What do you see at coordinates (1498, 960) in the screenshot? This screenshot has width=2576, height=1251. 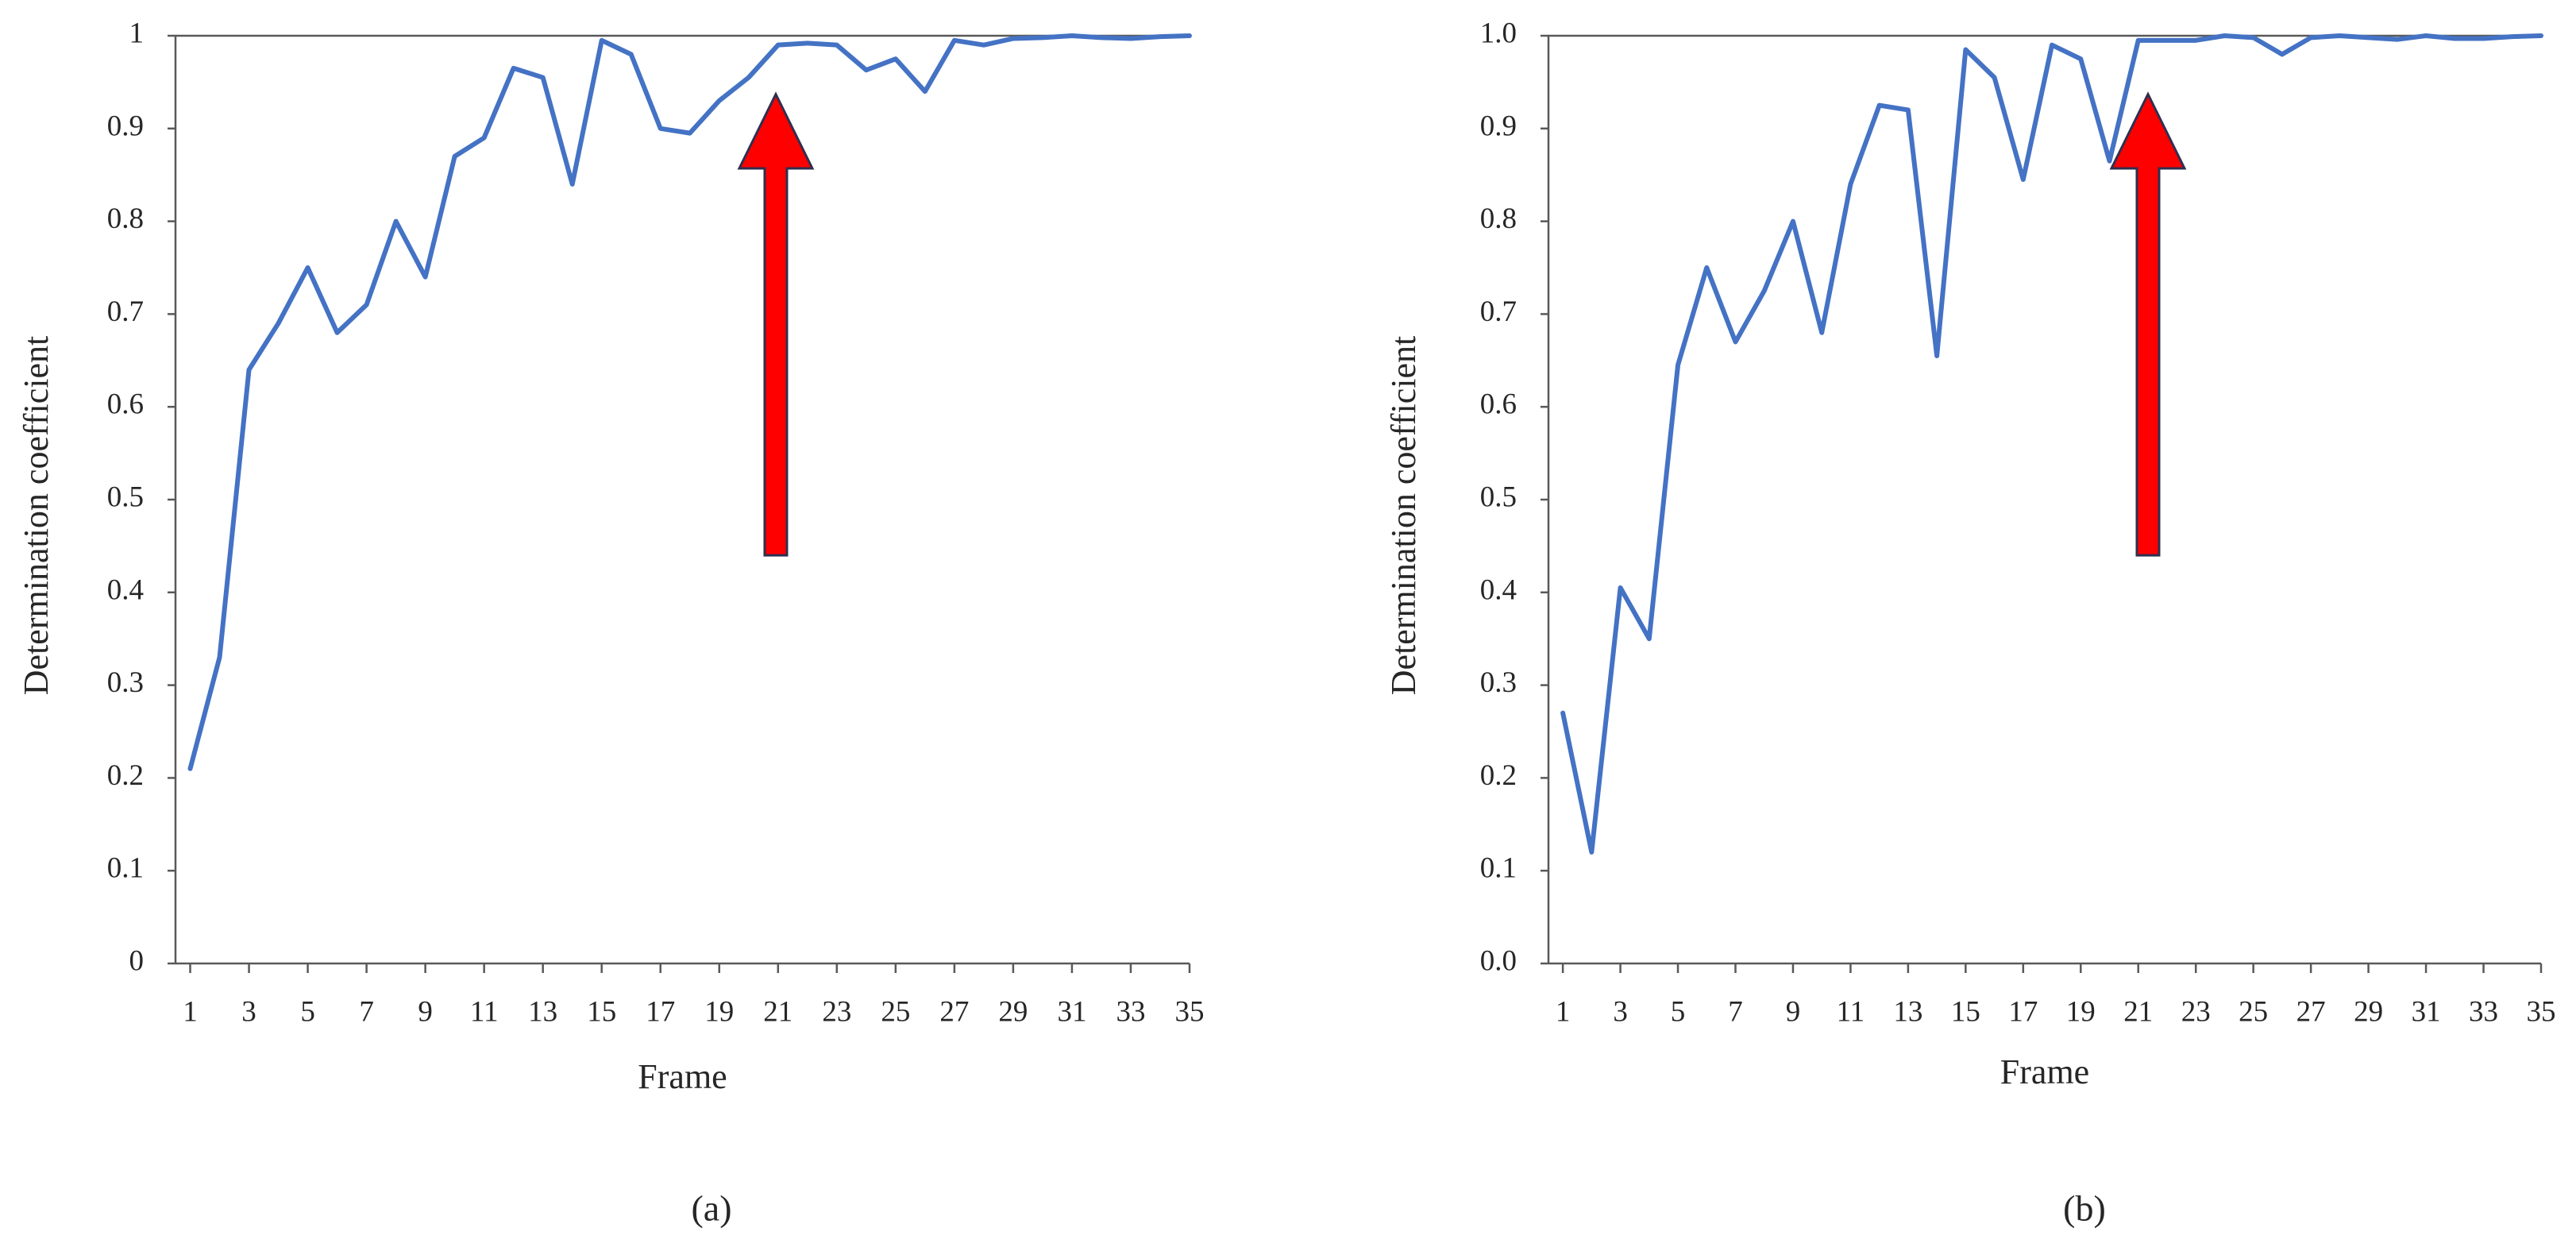 I see `y-tick-label: 0.0` at bounding box center [1498, 960].